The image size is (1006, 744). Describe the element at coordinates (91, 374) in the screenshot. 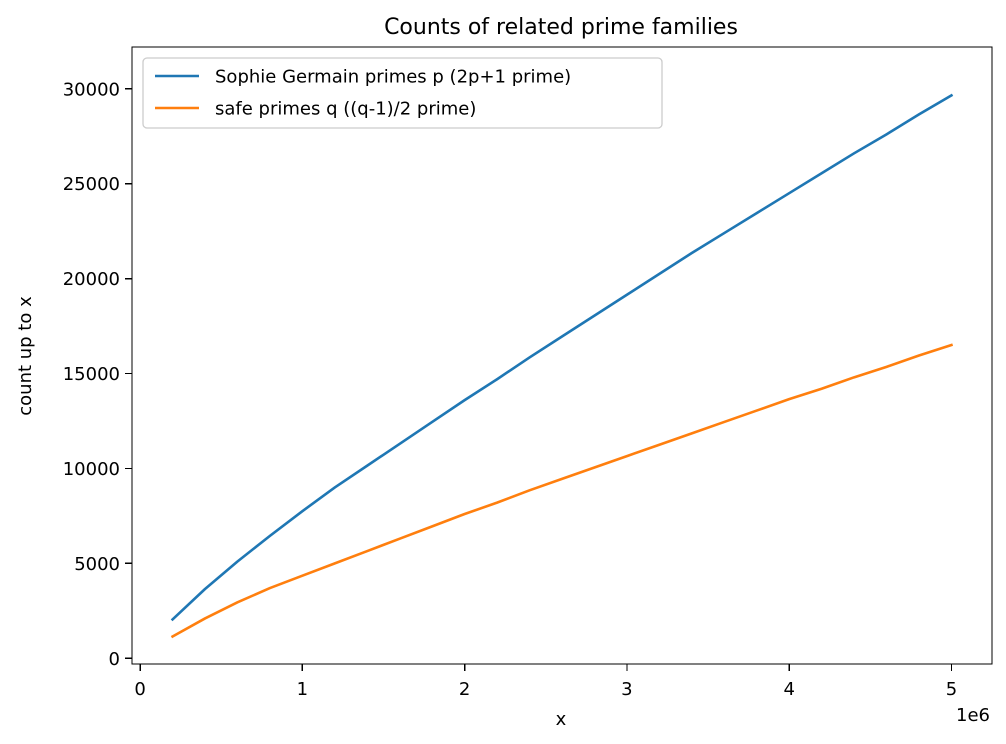

I see `y-tick-label: 15000` at that location.